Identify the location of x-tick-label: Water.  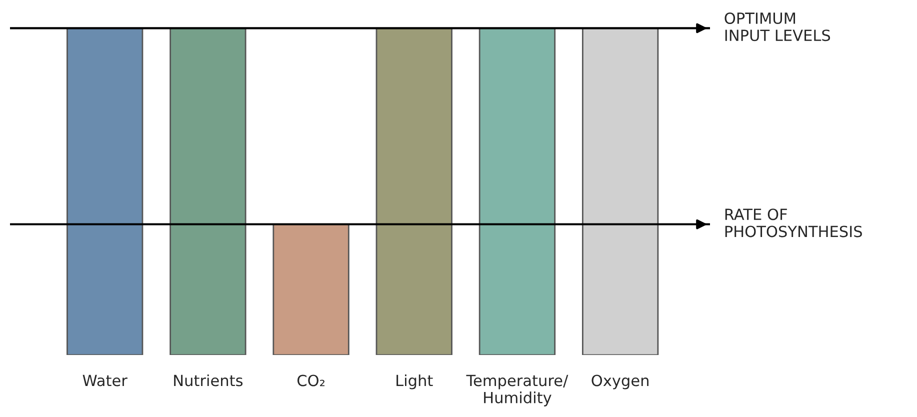
(105, 380).